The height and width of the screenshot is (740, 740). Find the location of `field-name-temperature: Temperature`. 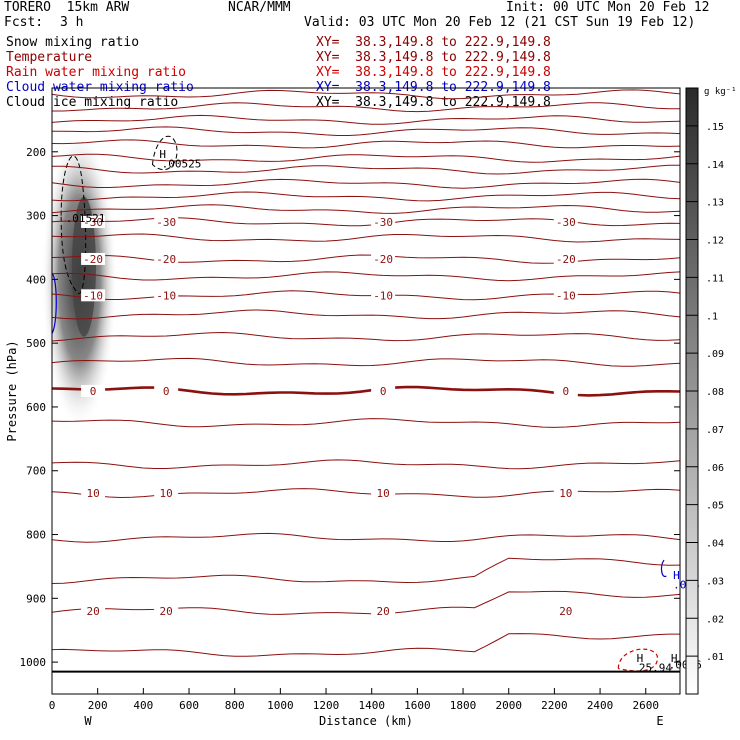

field-name-temperature: Temperature is located at coordinates (49, 57).